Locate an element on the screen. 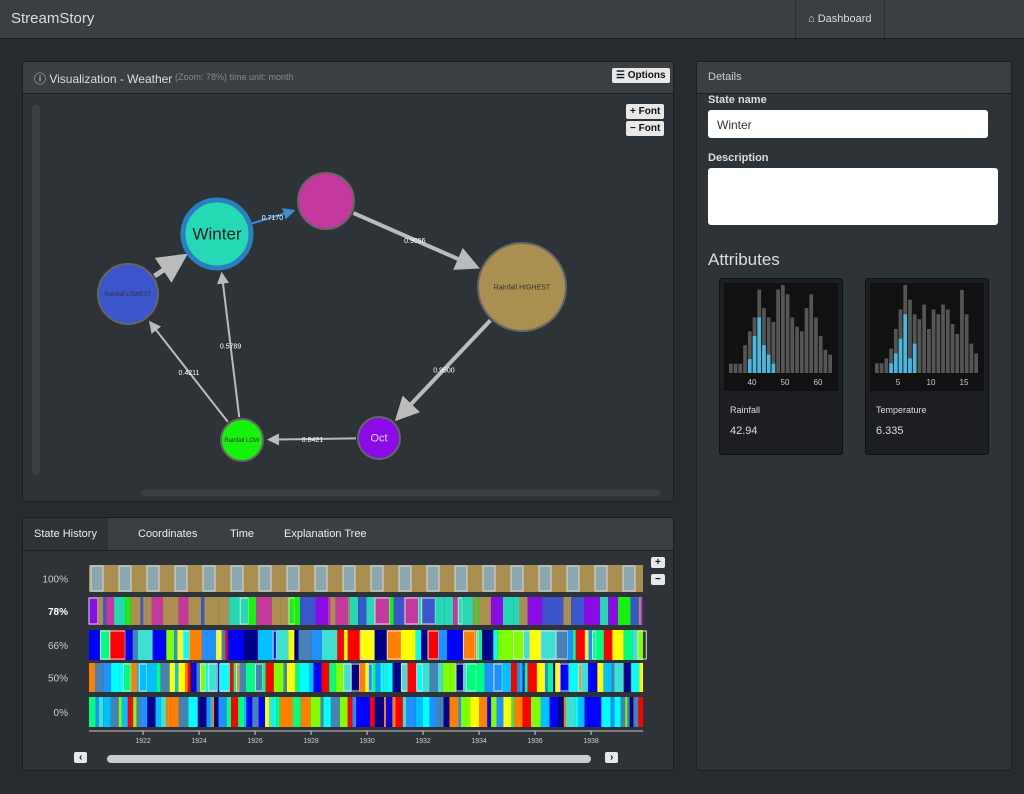  options-button: ☰ Options is located at coordinates (641, 75).